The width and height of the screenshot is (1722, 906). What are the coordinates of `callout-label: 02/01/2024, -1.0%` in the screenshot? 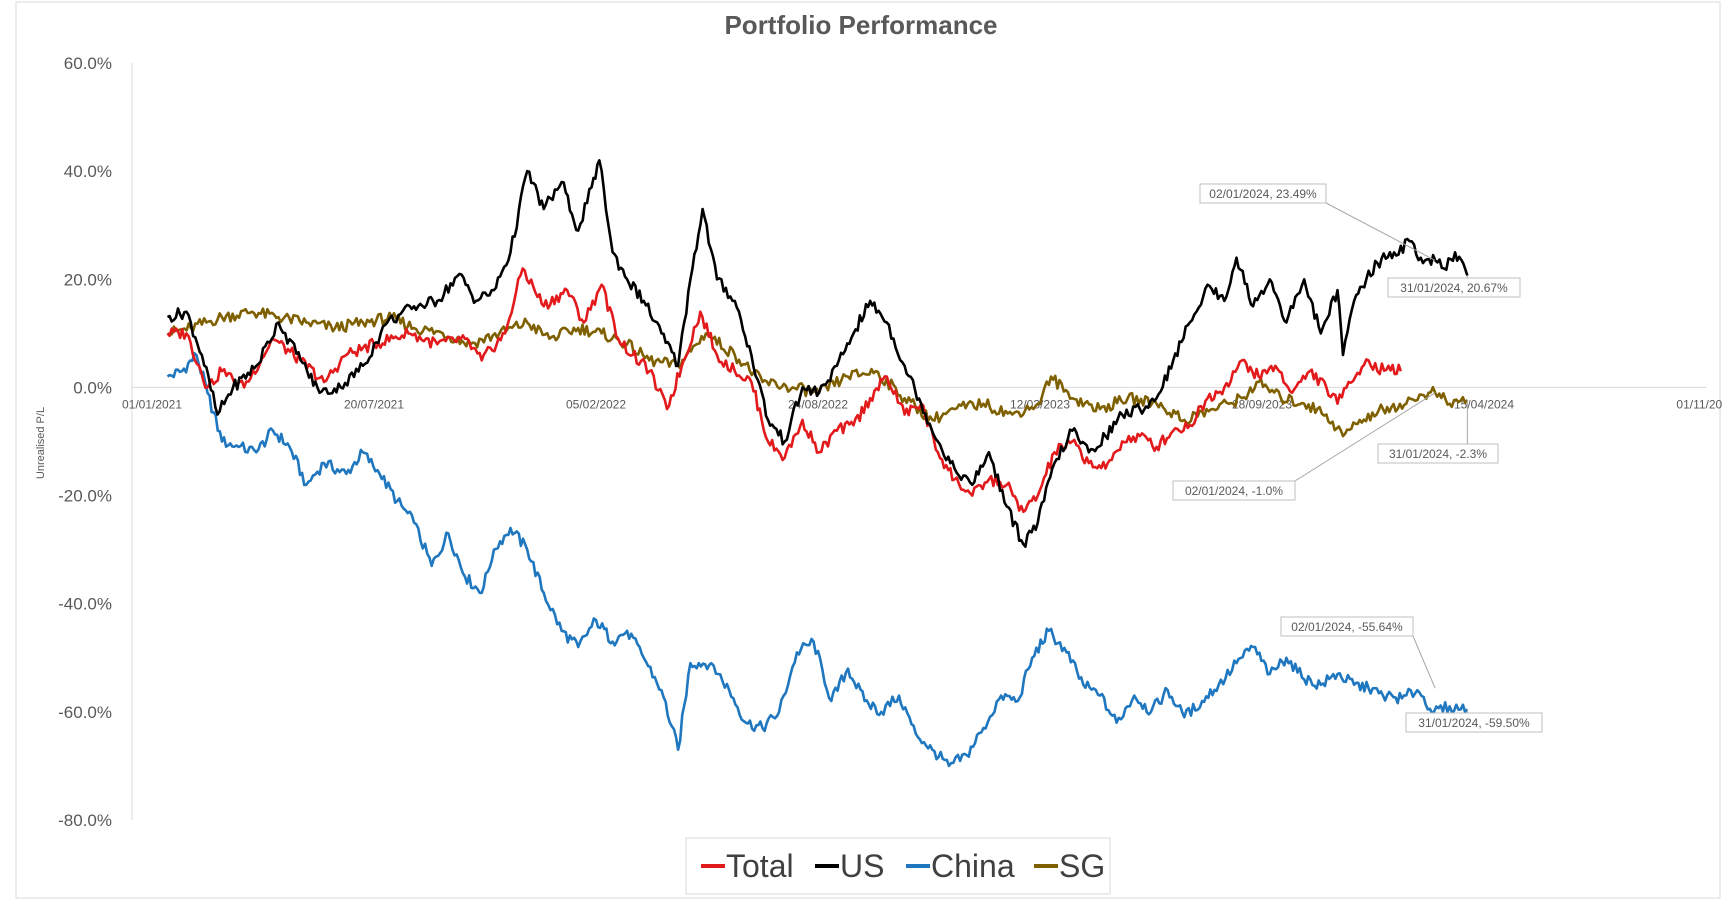 It's located at (1234, 491).